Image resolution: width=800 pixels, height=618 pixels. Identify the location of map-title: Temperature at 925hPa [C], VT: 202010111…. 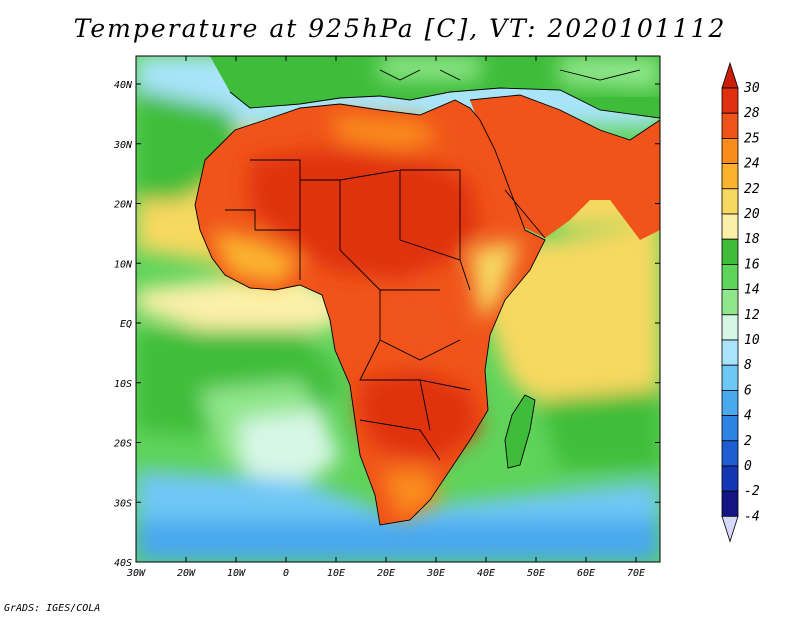
(400, 28).